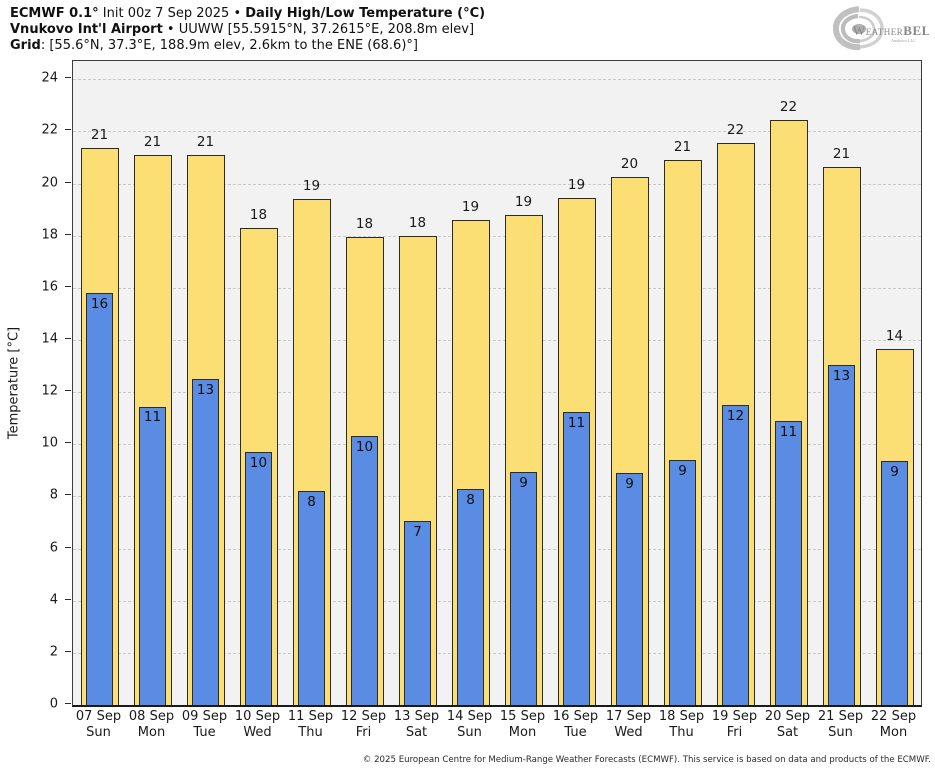  Describe the element at coordinates (628, 716) in the screenshot. I see `x-tick-date: 17 Sep` at that location.